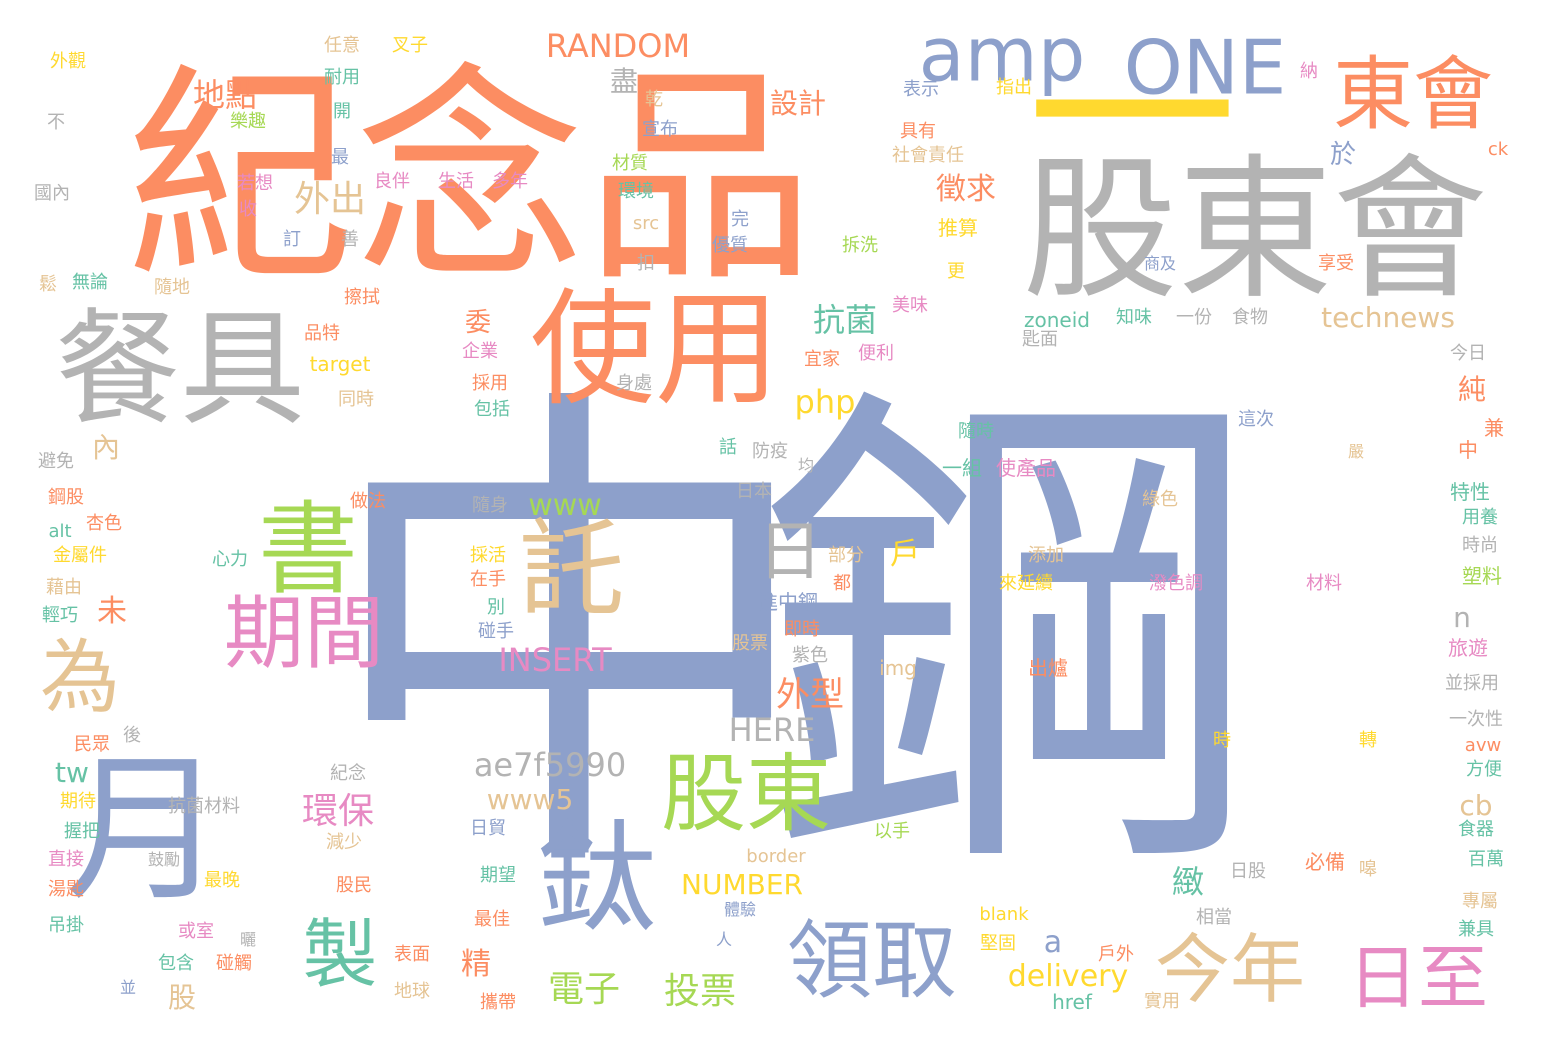  What do you see at coordinates (68, 61) in the screenshot?
I see `word-s55: 外觀` at bounding box center [68, 61].